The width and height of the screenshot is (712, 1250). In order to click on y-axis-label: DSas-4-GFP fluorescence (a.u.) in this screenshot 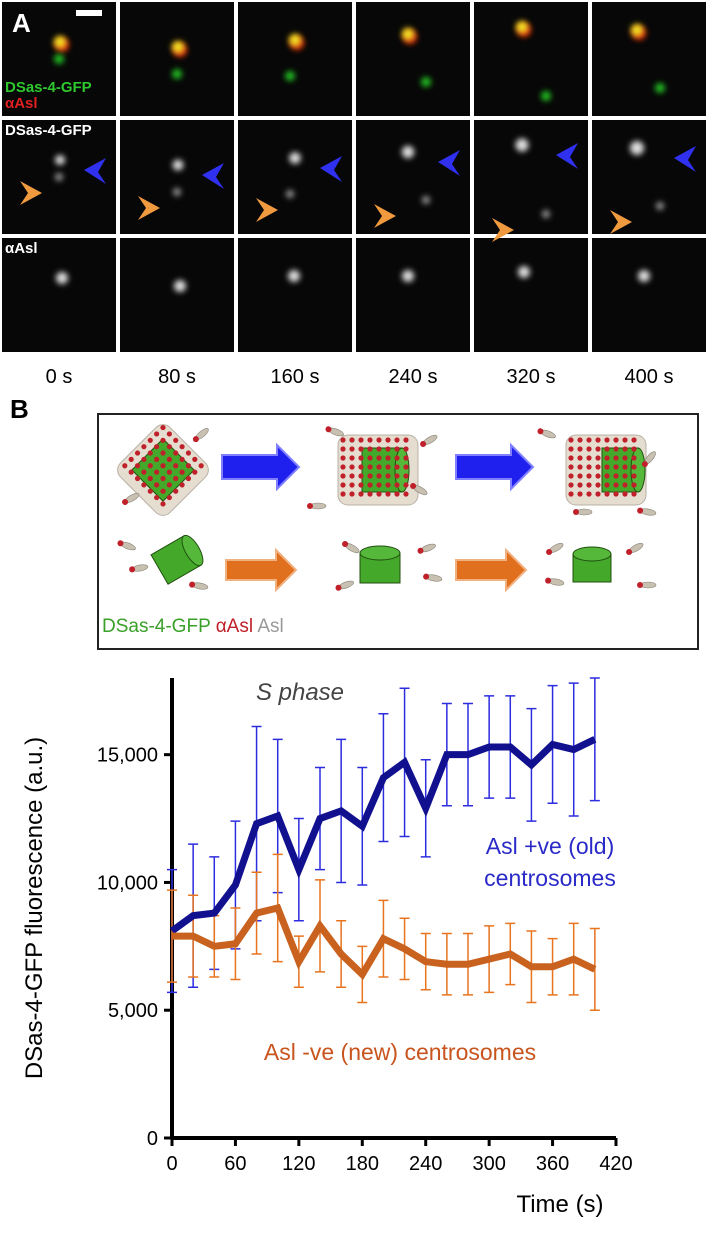, I will do `click(34, 908)`.